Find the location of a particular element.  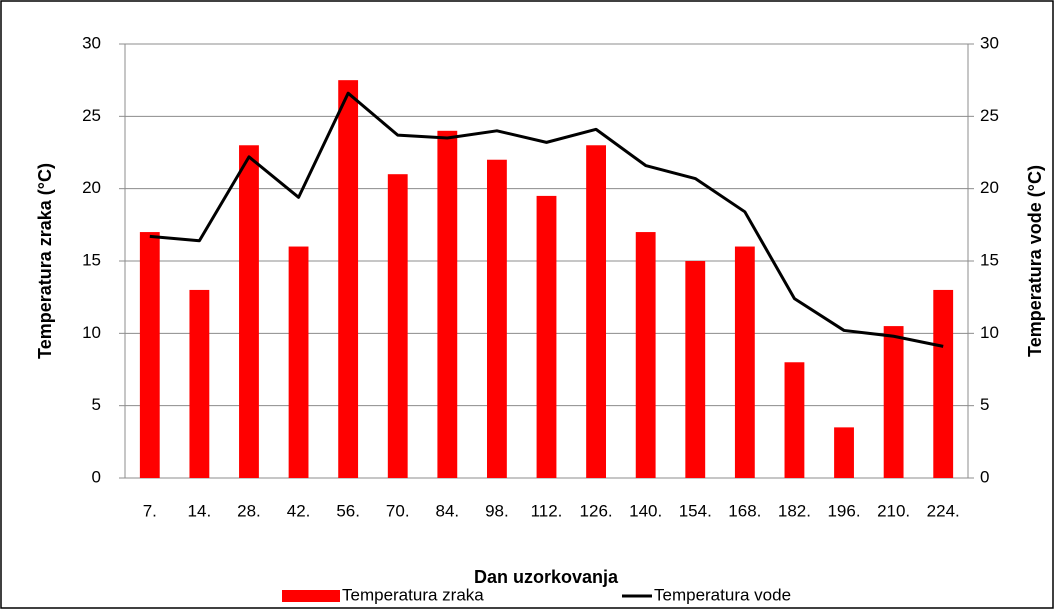

y2-axis-title: Temperatura vode (°C) is located at coordinates (1035, 261).